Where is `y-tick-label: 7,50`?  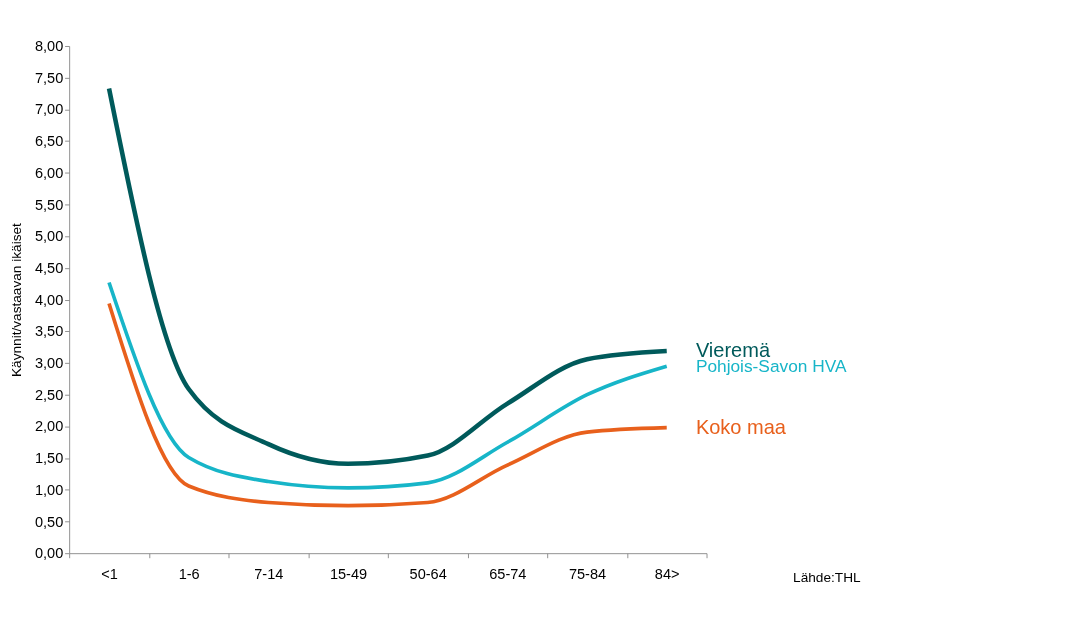
y-tick-label: 7,50 is located at coordinates (49, 77).